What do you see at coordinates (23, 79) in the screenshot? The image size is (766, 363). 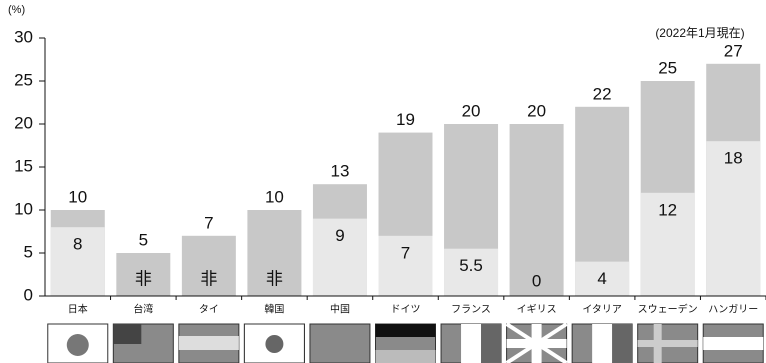 I see `y-tick-label: 25` at bounding box center [23, 79].